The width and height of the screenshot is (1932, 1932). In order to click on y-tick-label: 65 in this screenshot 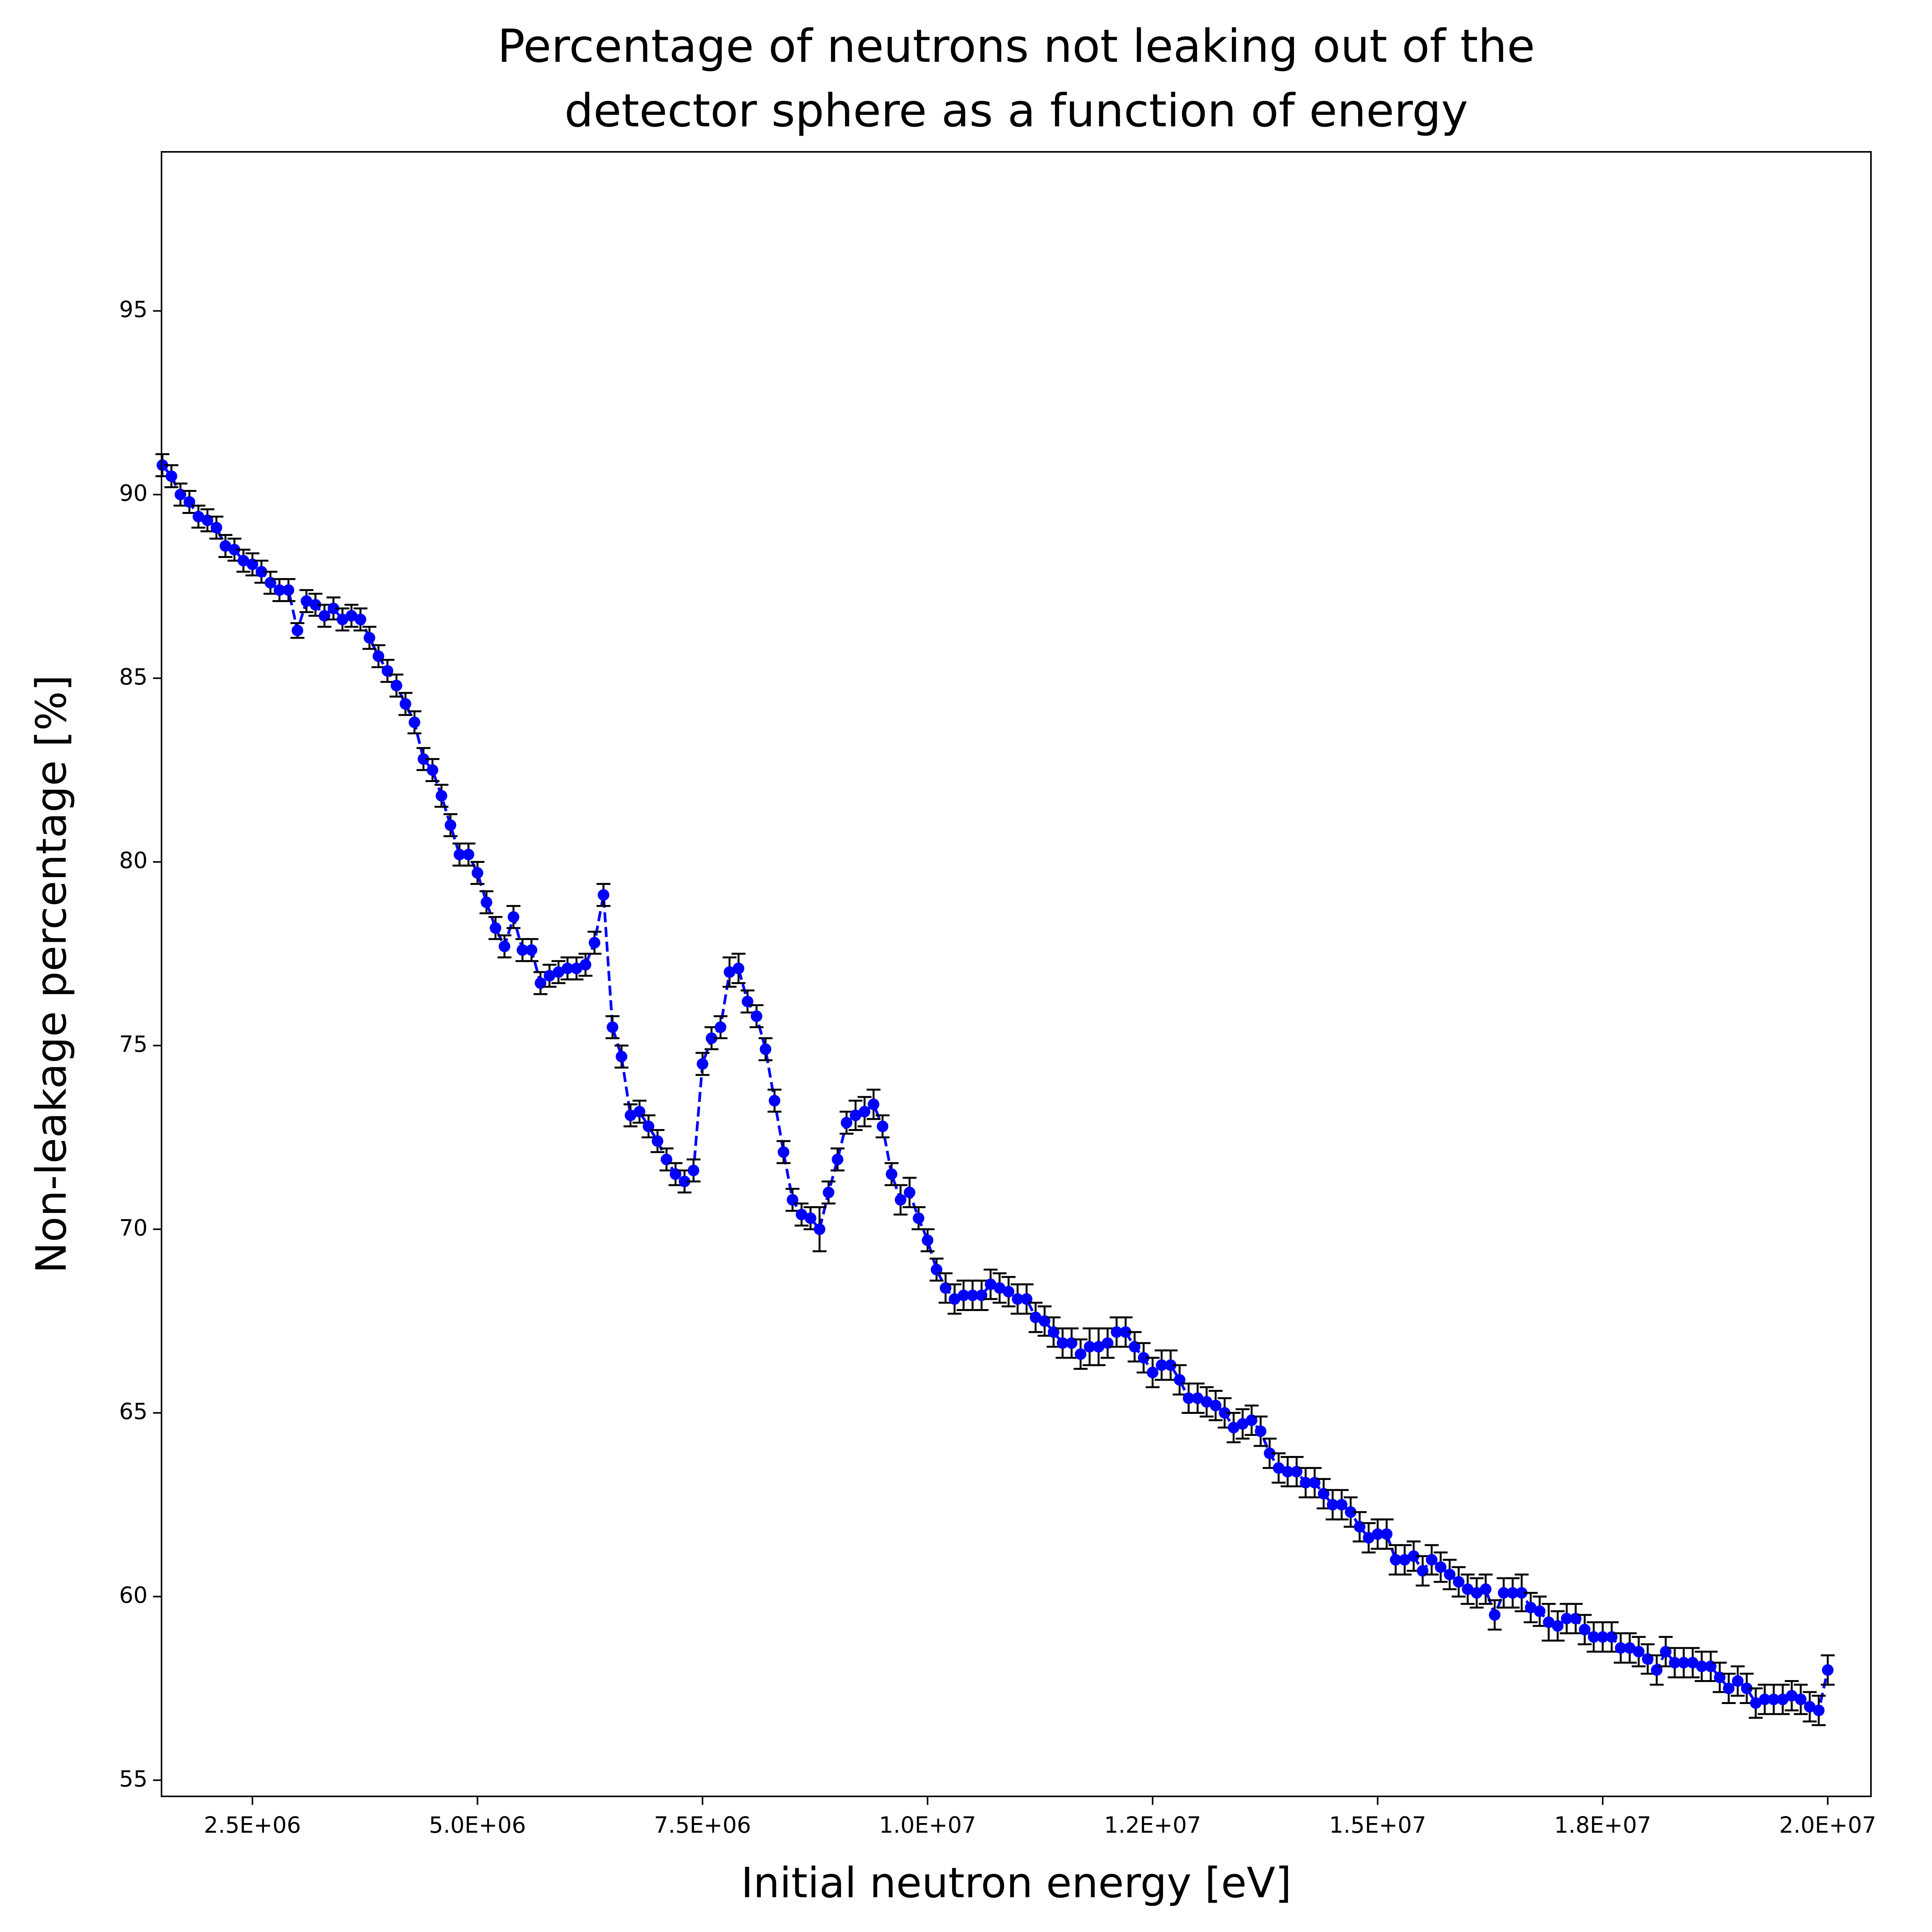, I will do `click(134, 1412)`.